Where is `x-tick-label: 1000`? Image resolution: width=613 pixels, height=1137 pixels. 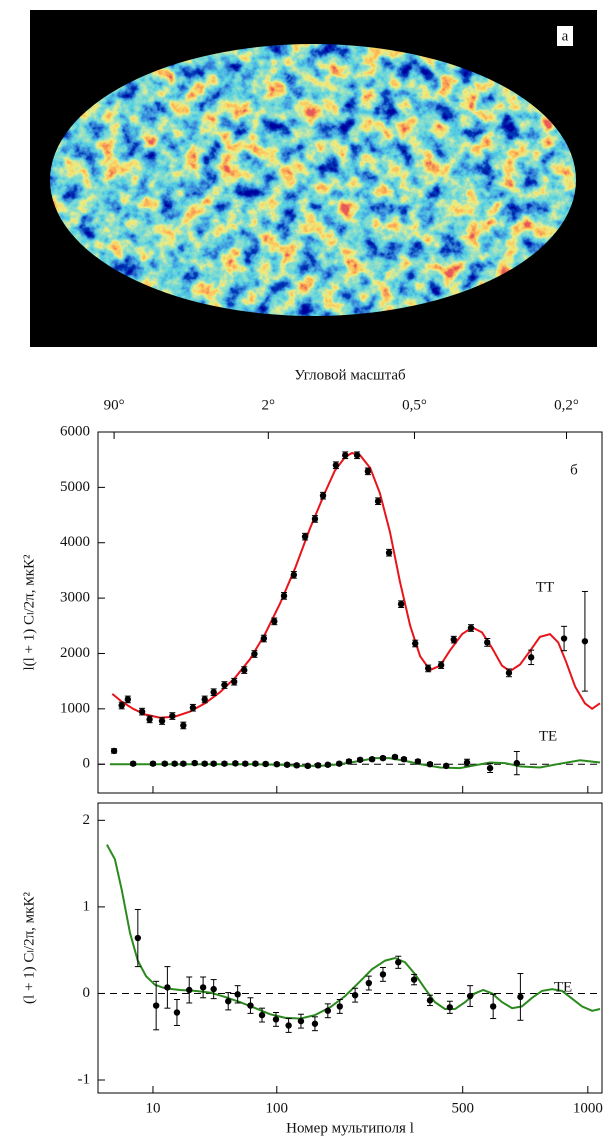
x-tick-label: 1000 is located at coordinates (588, 1108).